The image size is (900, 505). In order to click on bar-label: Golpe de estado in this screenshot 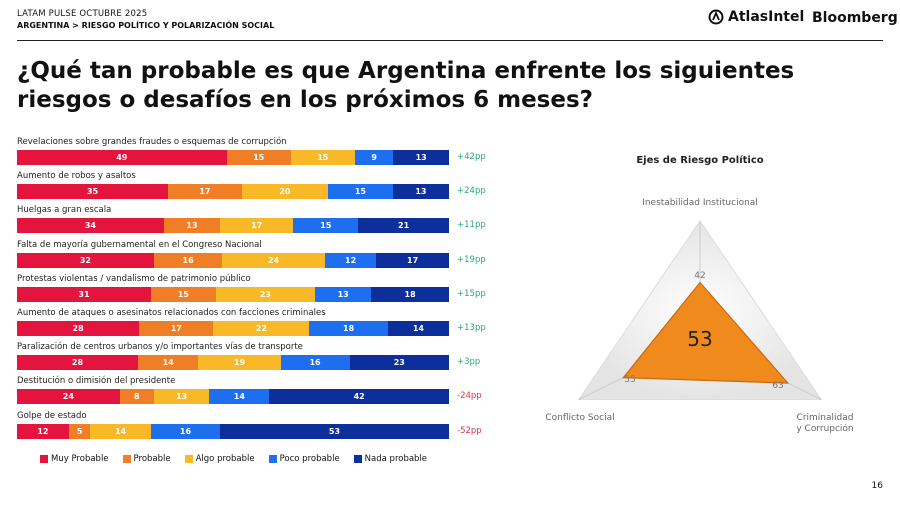, I will do `click(52, 415)`.